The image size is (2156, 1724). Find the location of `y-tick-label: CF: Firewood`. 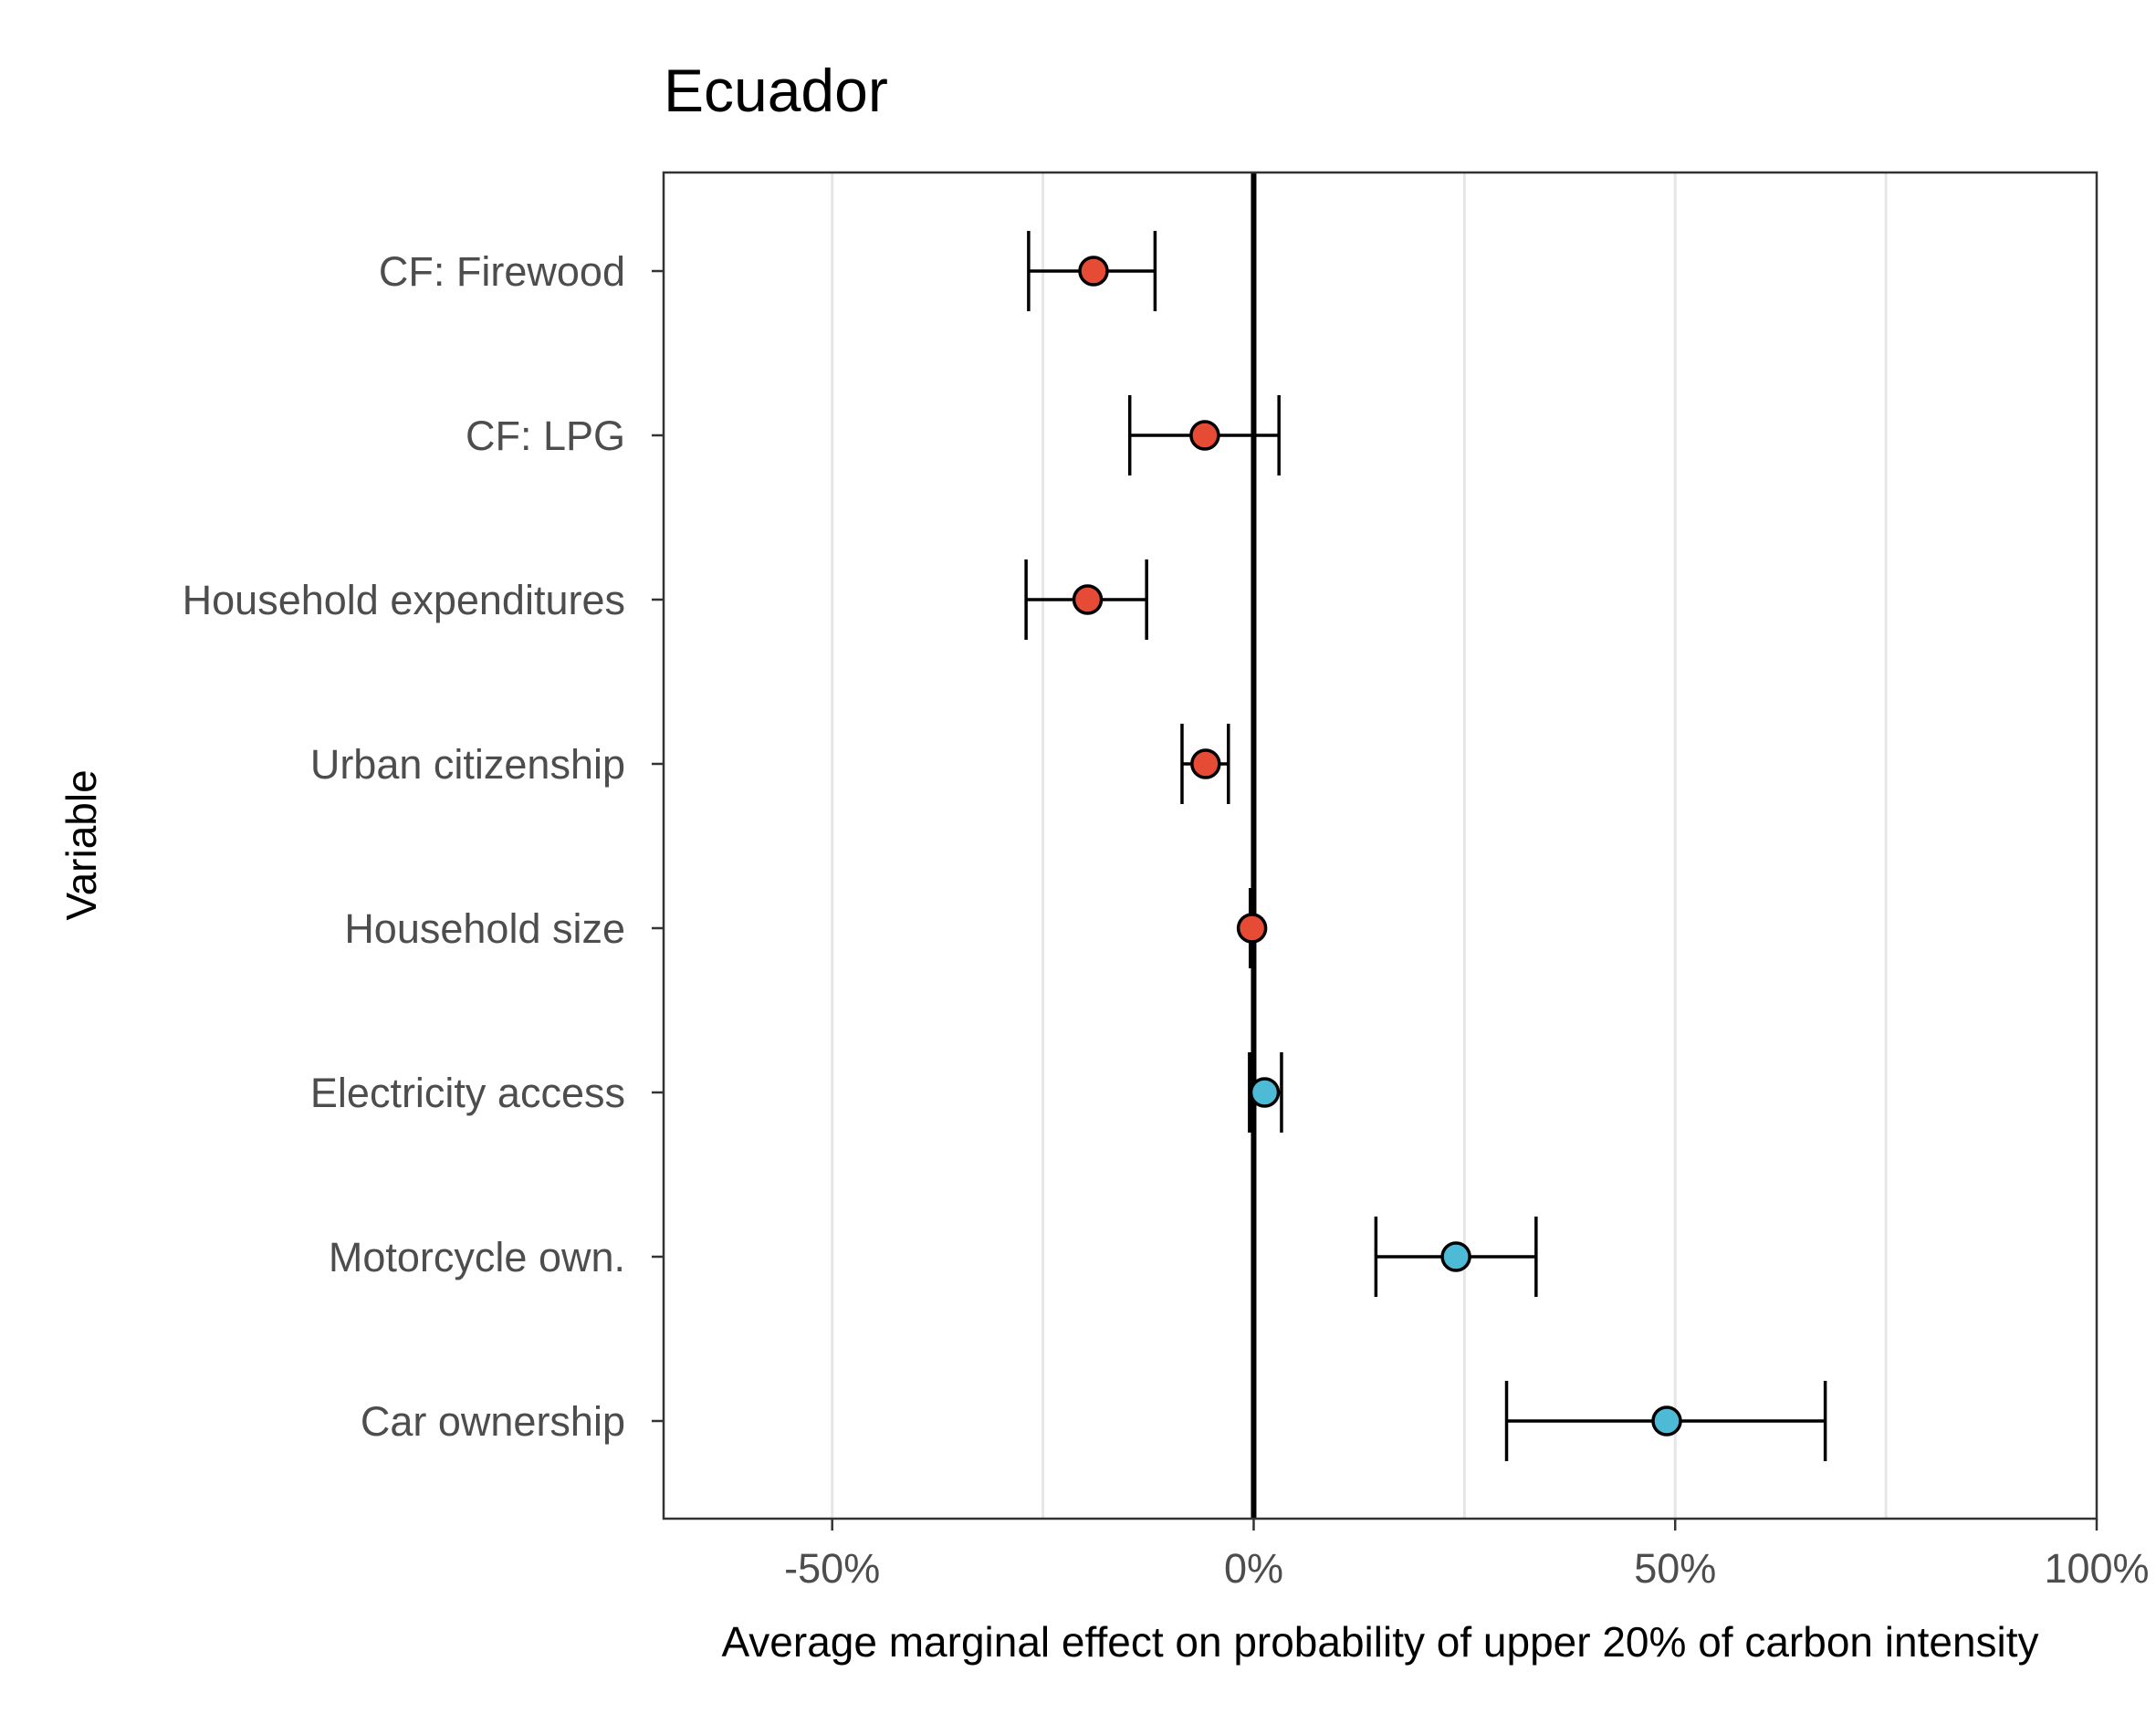

y-tick-label: CF: Firewood is located at coordinates (502, 272).